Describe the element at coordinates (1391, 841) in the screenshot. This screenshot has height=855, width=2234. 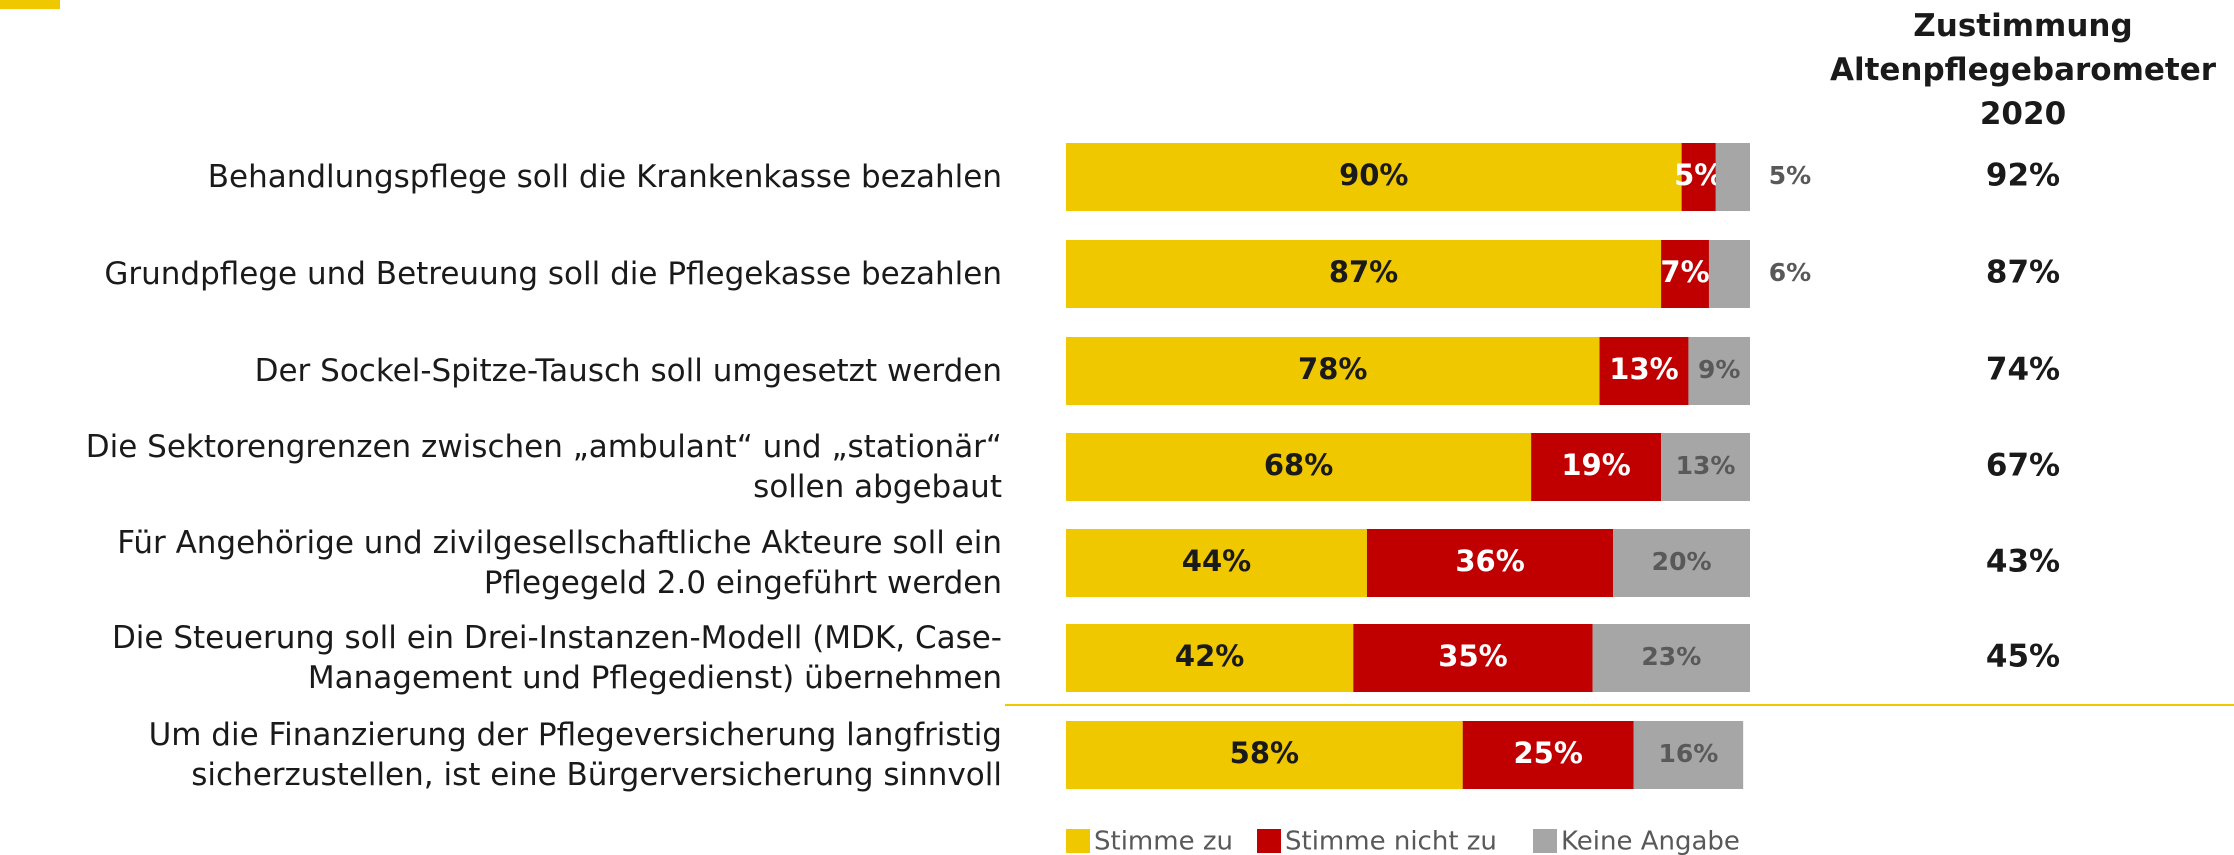
I see `legend-label: Stimme nicht zu` at that location.